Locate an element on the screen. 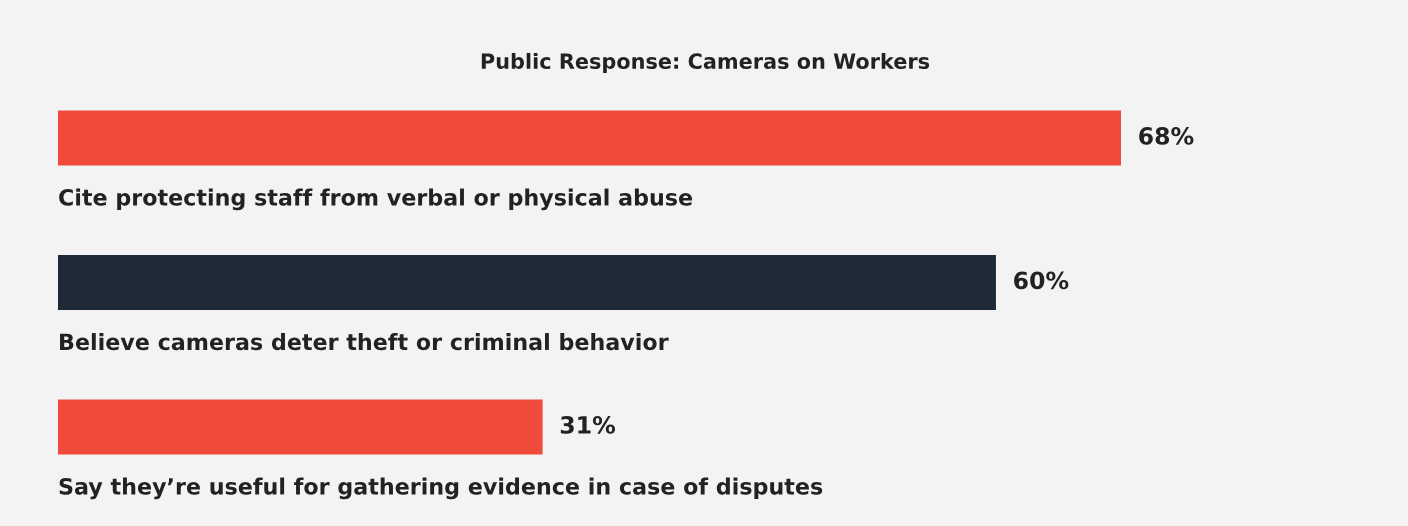  y-tick-label: Cite protecting staff from verbal or physical abuse is located at coordinates (376, 199).